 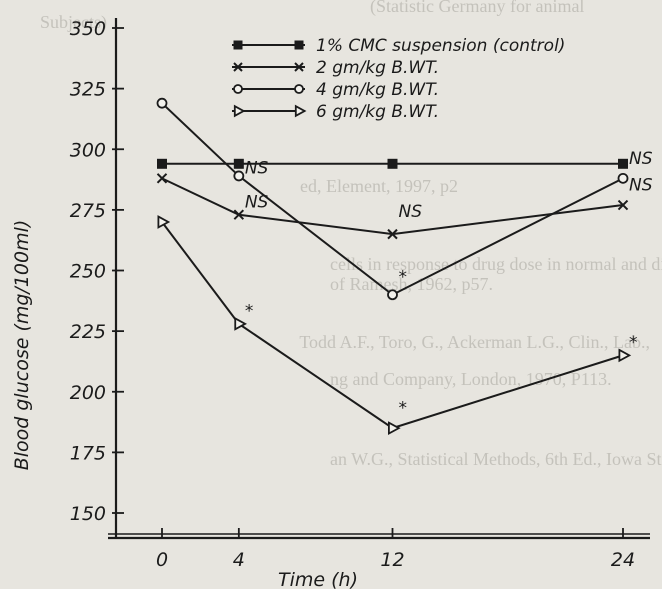 I want to click on y-tick-label: 225, so click(x=88, y=332).